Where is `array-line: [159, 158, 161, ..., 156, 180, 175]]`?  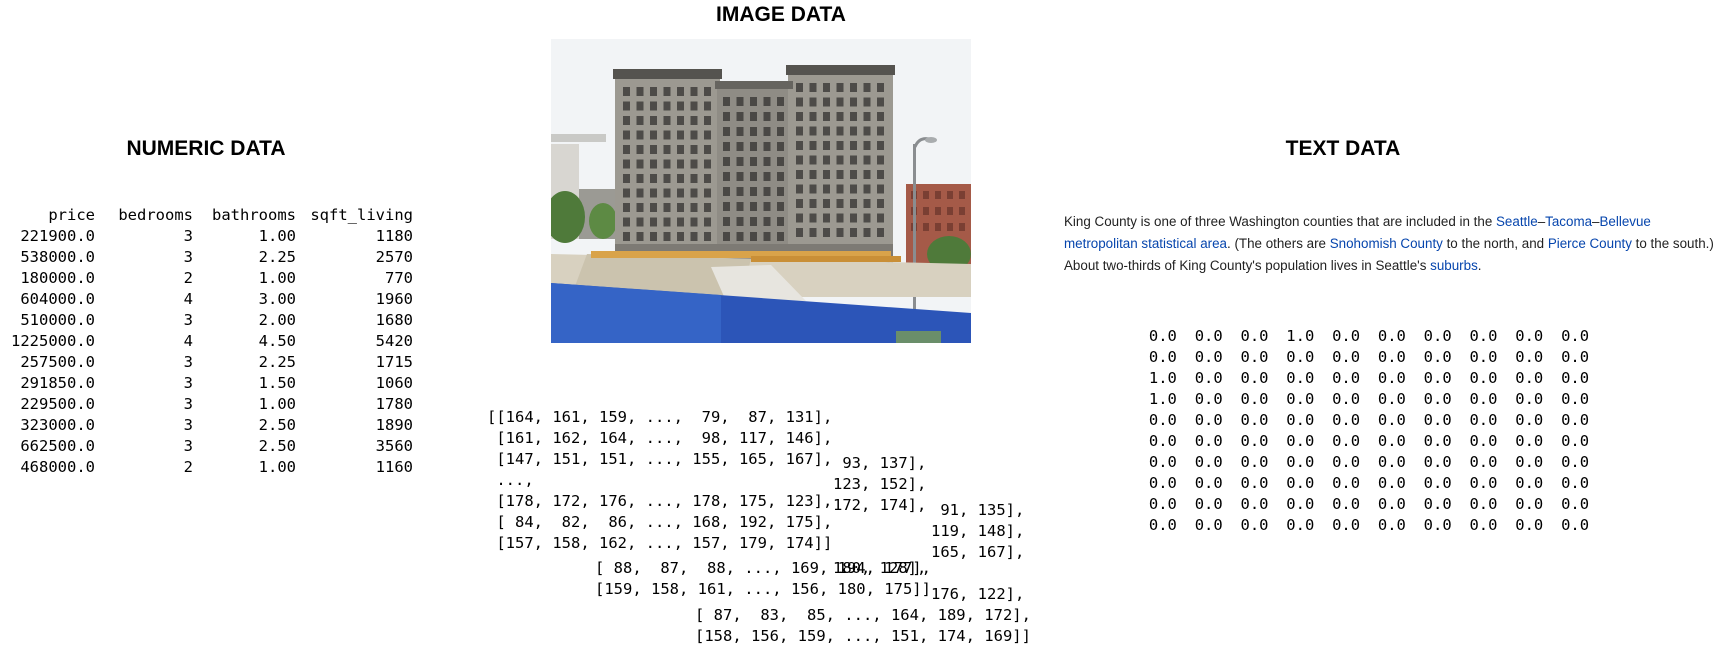
array-line: [159, 158, 161, ..., 156, 180, 175]] is located at coordinates (763, 589).